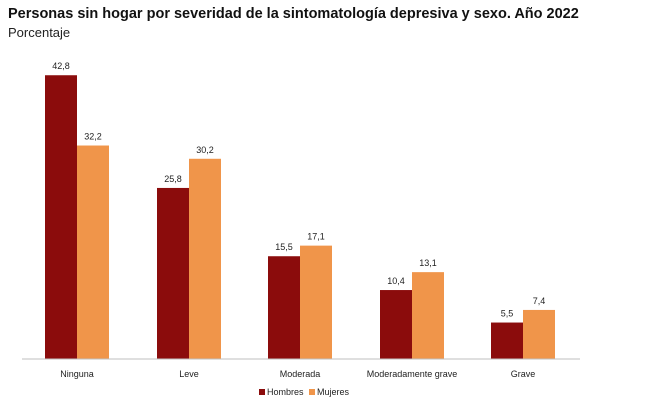 The height and width of the screenshot is (414, 649). What do you see at coordinates (39, 32) in the screenshot?
I see `chart-subtitle: Porcentaje` at bounding box center [39, 32].